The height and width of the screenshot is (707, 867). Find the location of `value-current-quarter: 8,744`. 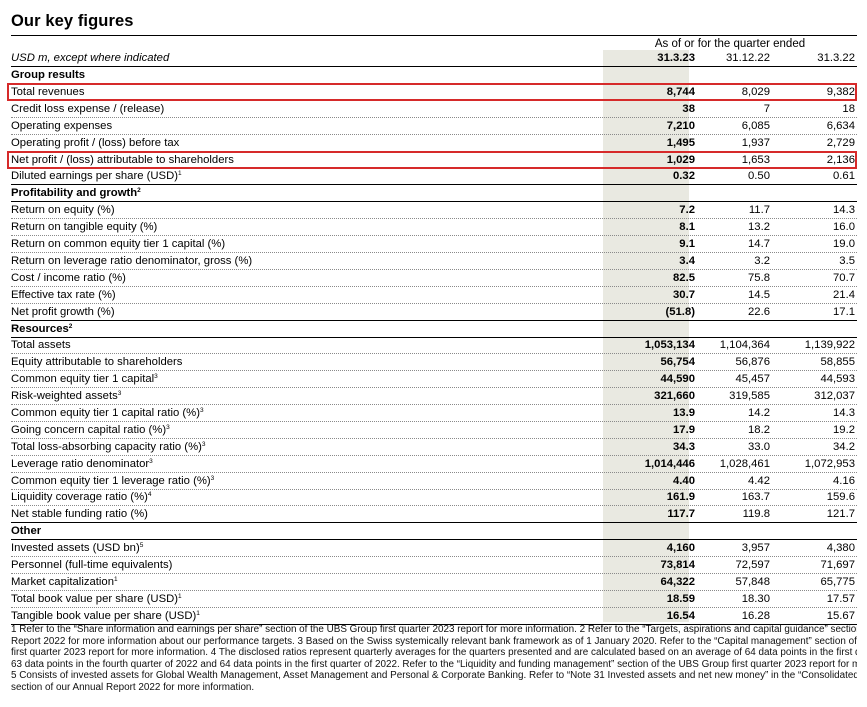

value-current-quarter: 8,744 is located at coordinates (680, 92).